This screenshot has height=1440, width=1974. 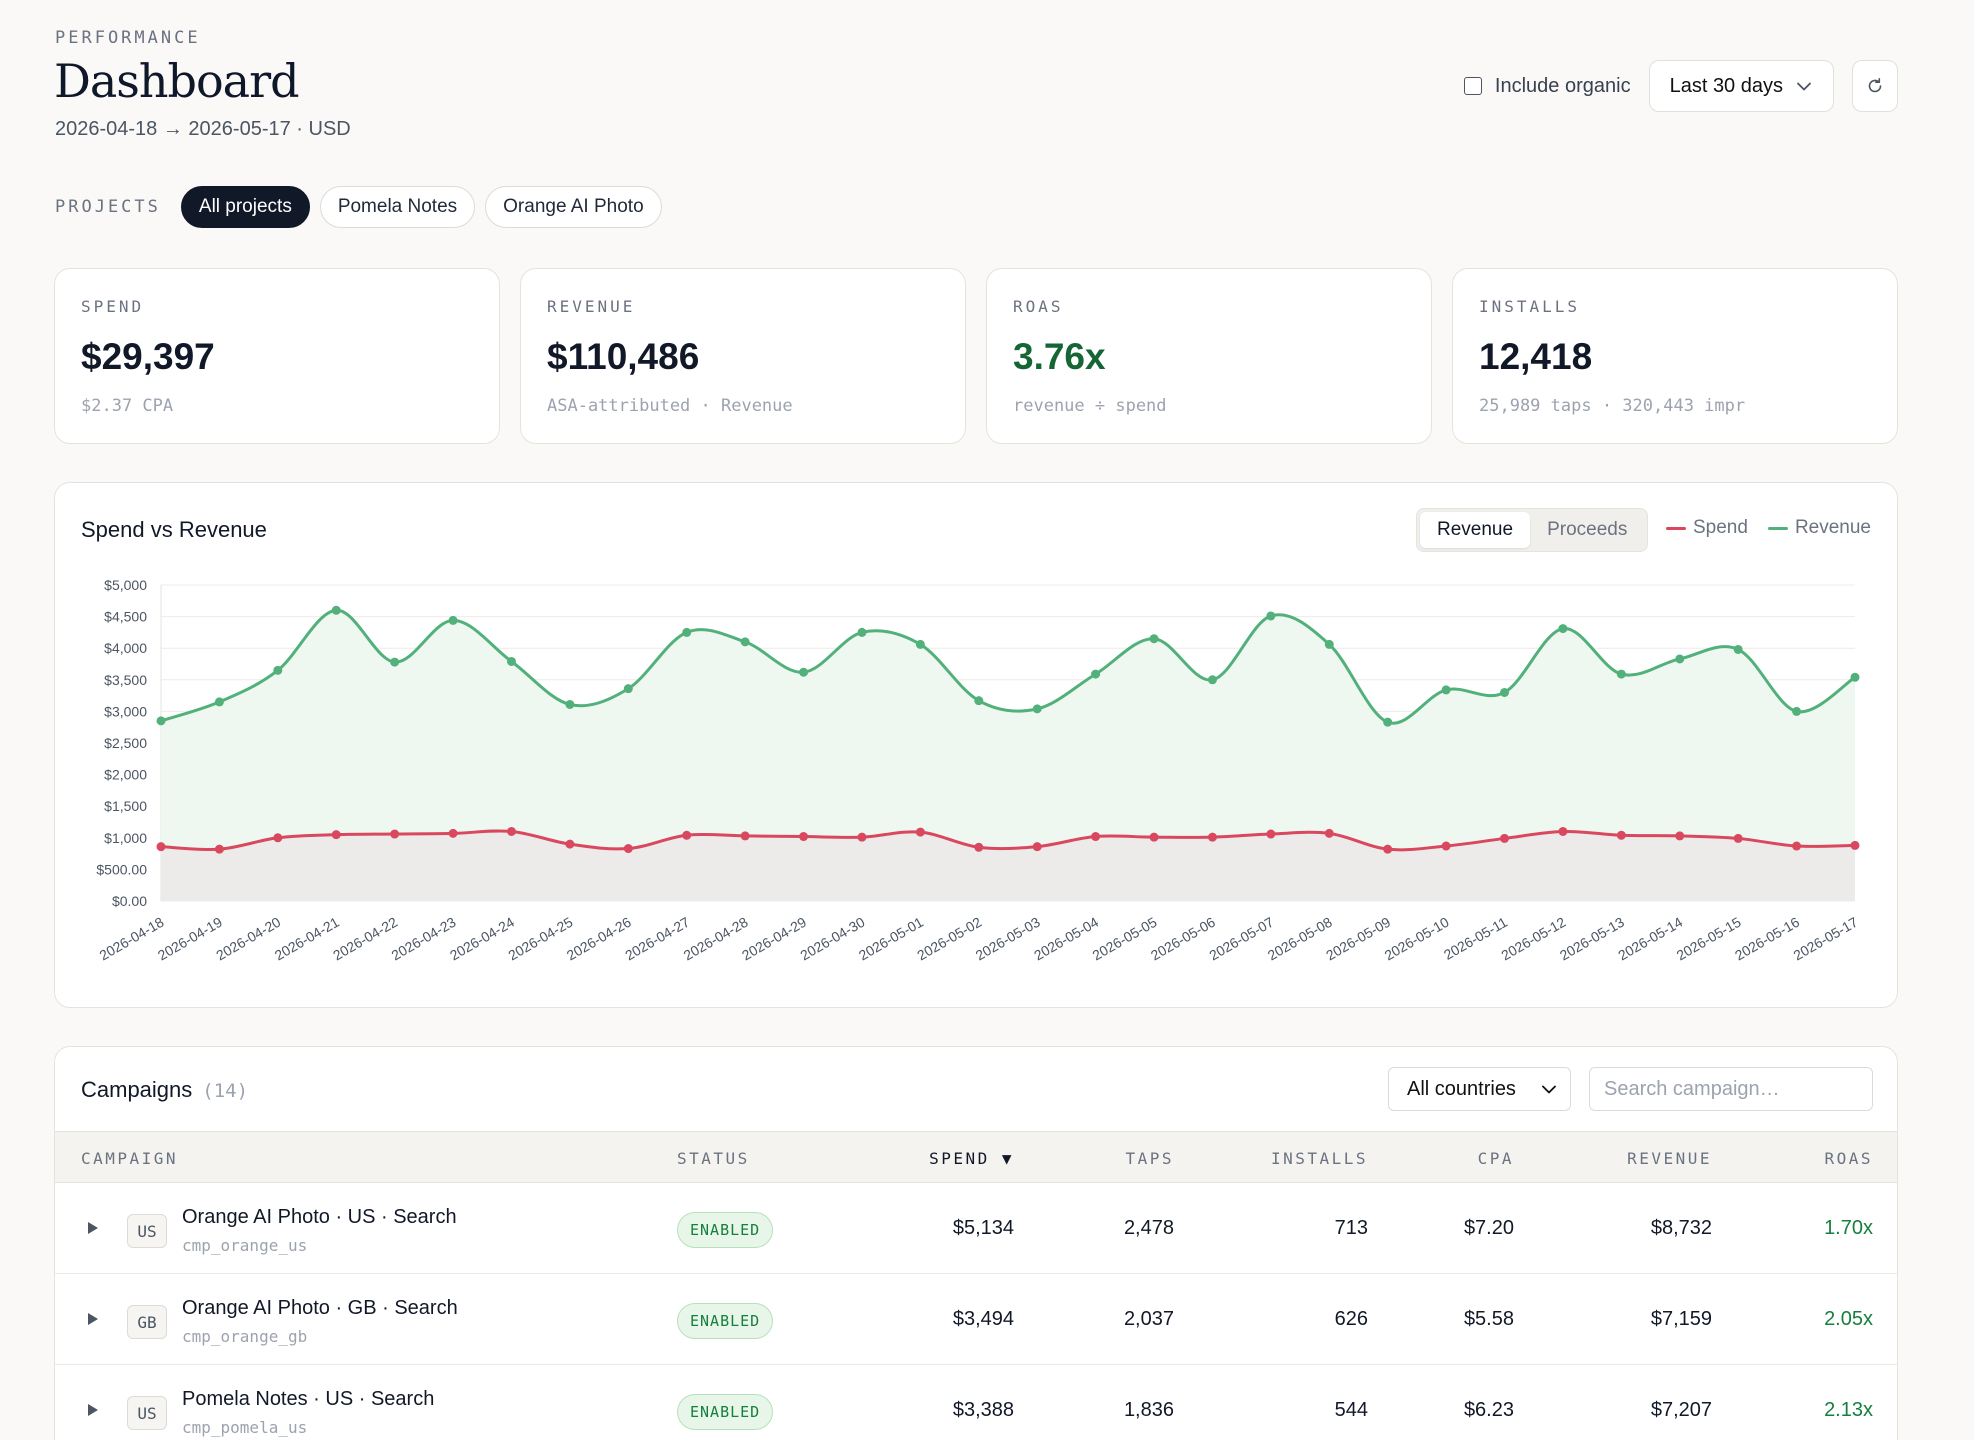 I want to click on country-select: All countries, so click(x=1479, y=1089).